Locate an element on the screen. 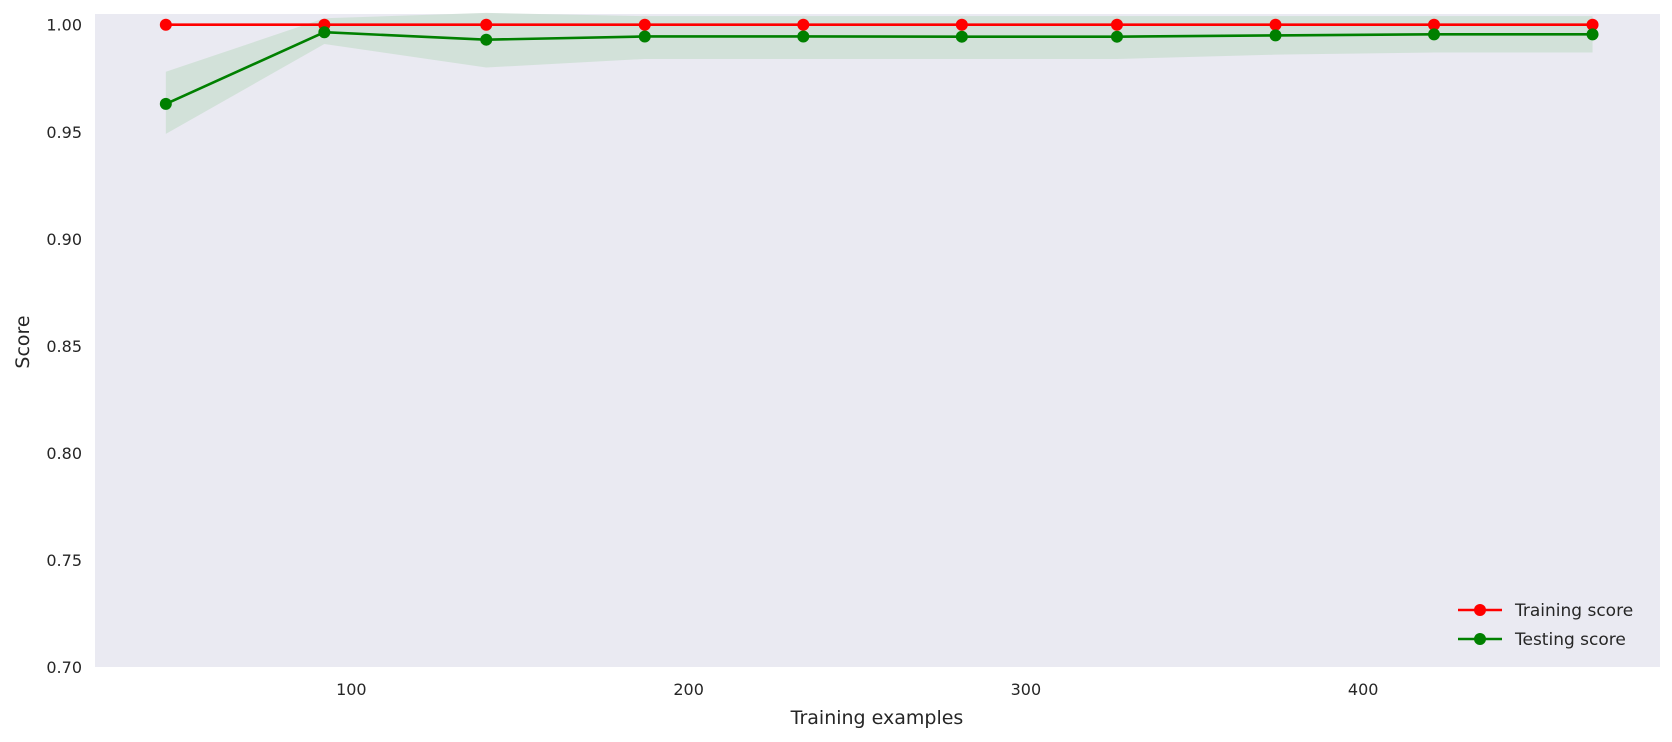 The height and width of the screenshot is (742, 1672). y-tick-label-5: 0.95 is located at coordinates (64, 132).